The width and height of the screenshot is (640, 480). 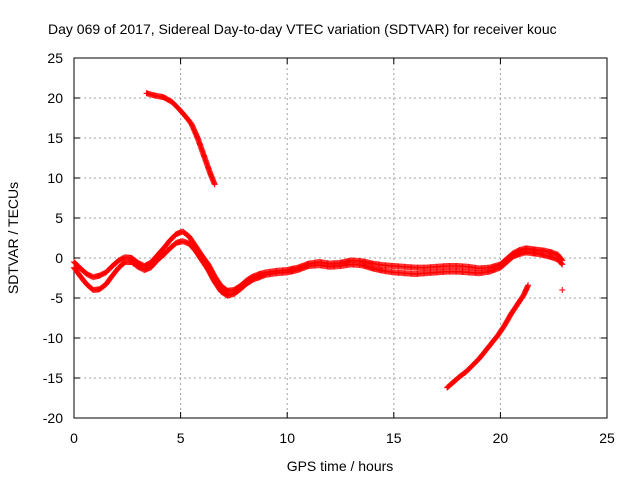 What do you see at coordinates (13, 238) in the screenshot?
I see `y-axis-label: SDTVAR / TECUs` at bounding box center [13, 238].